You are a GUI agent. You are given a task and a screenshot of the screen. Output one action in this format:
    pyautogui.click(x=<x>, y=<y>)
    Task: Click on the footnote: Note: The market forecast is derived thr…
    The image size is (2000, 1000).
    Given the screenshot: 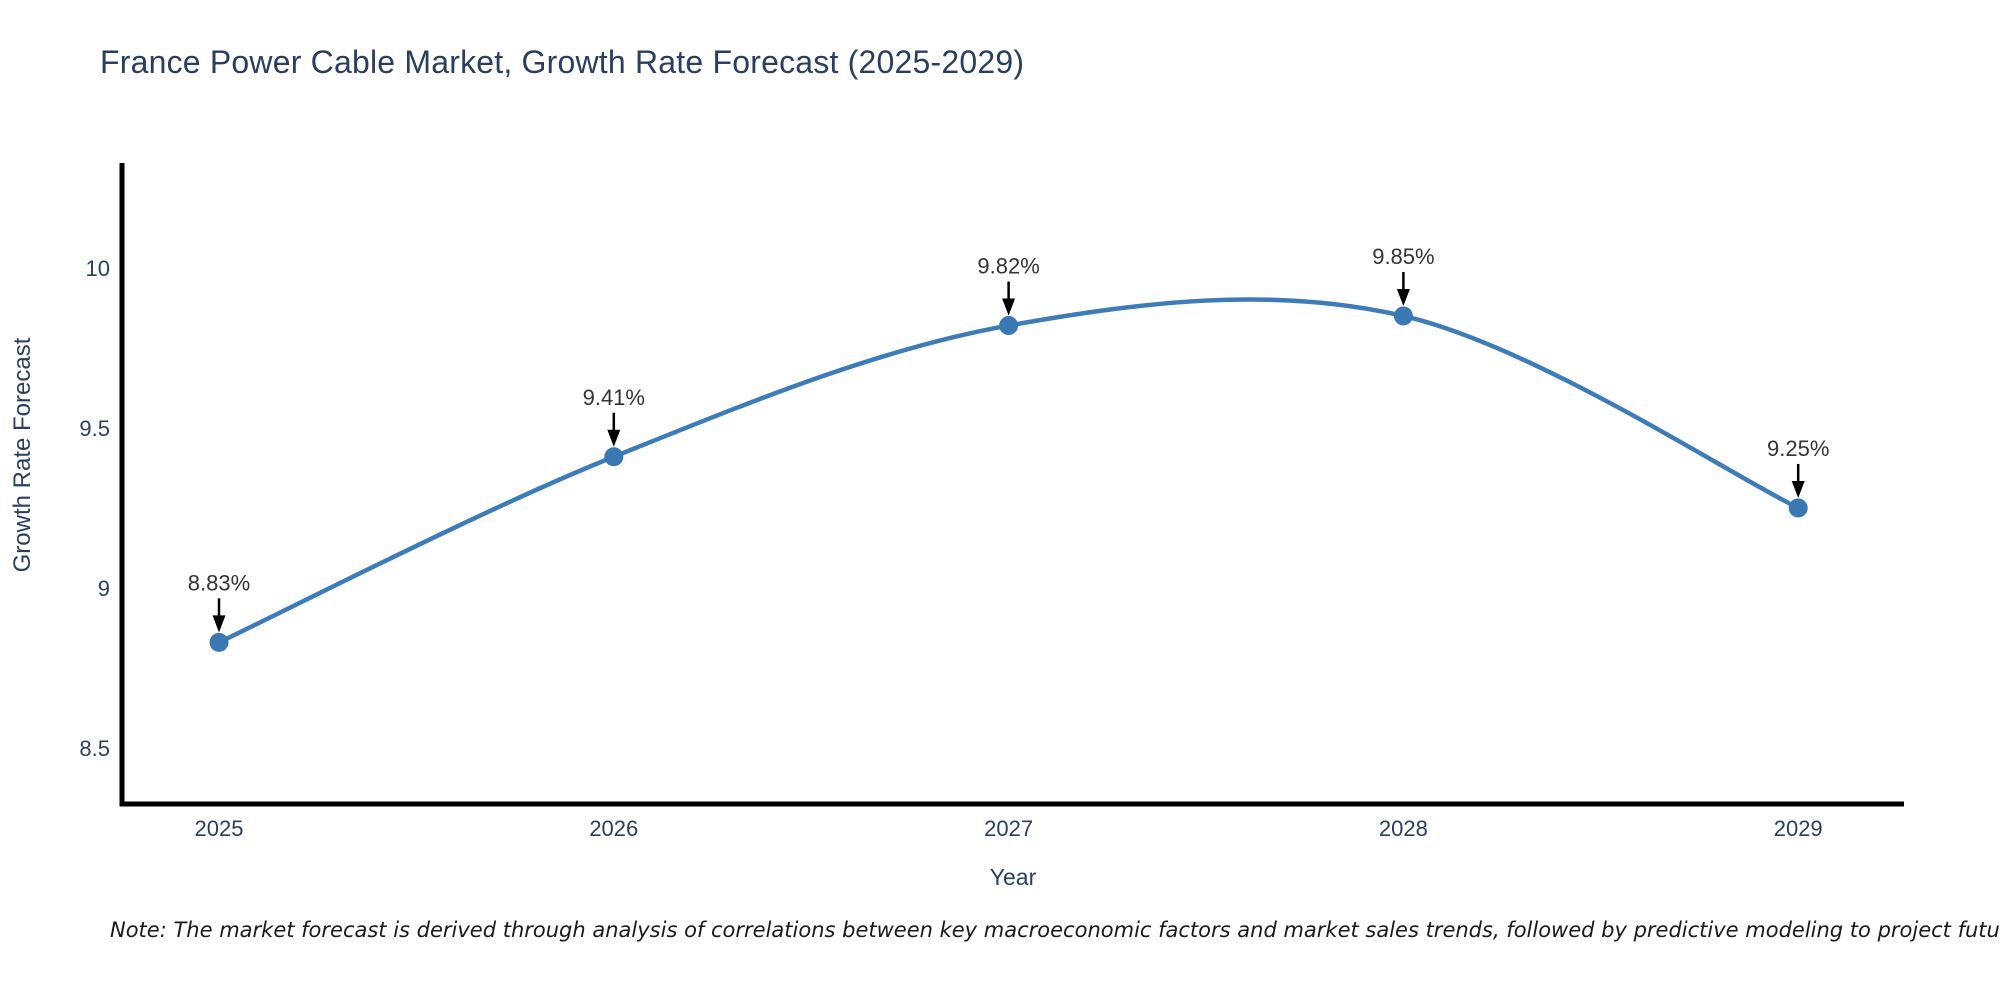 What is the action you would take?
    pyautogui.click(x=1055, y=930)
    